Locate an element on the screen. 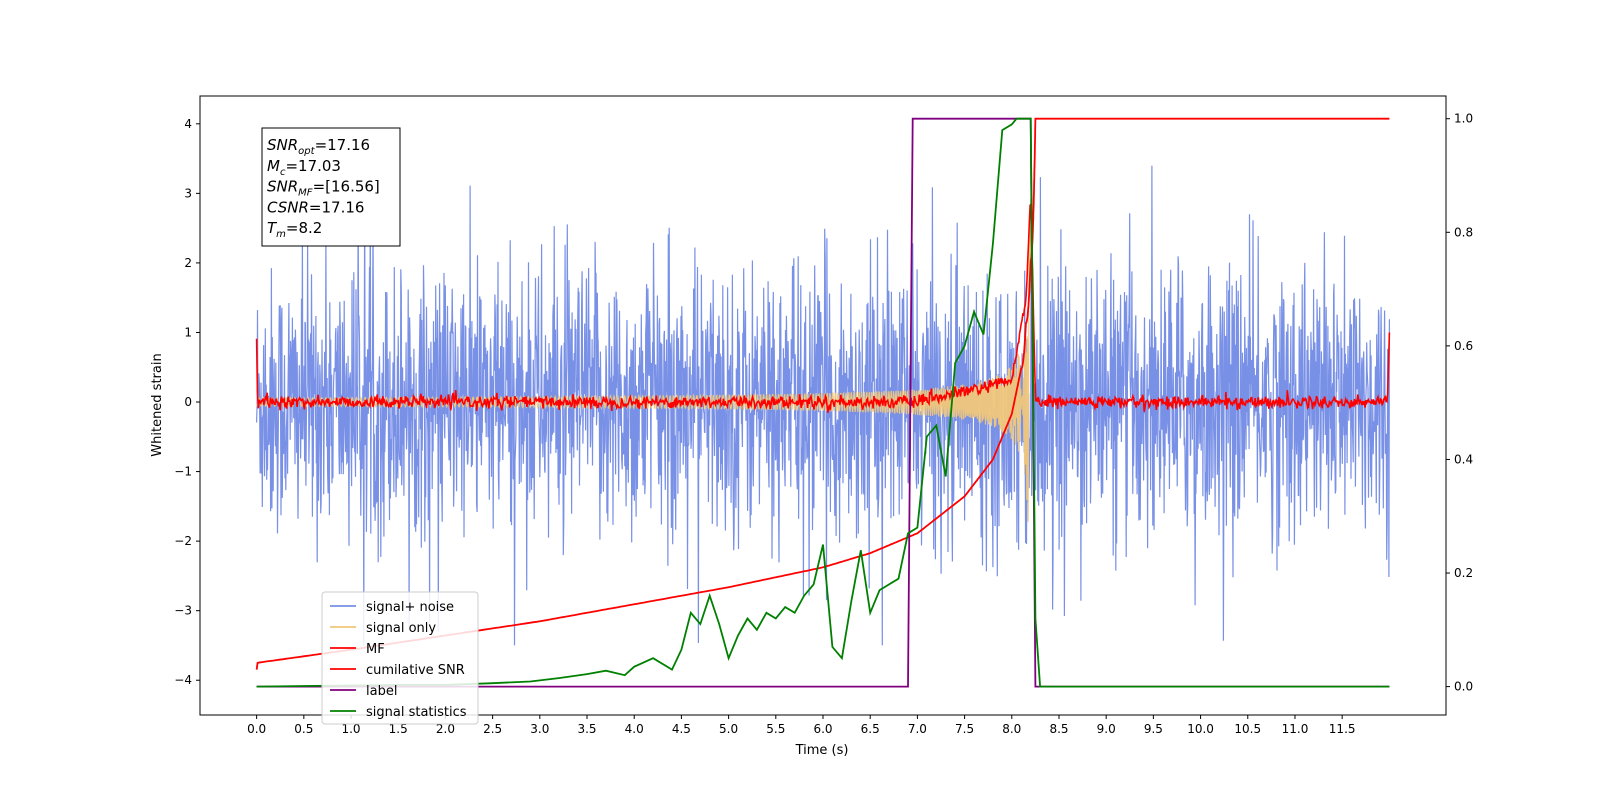 The height and width of the screenshot is (800, 1600). x-tick-label: 8.0 is located at coordinates (1011, 729).